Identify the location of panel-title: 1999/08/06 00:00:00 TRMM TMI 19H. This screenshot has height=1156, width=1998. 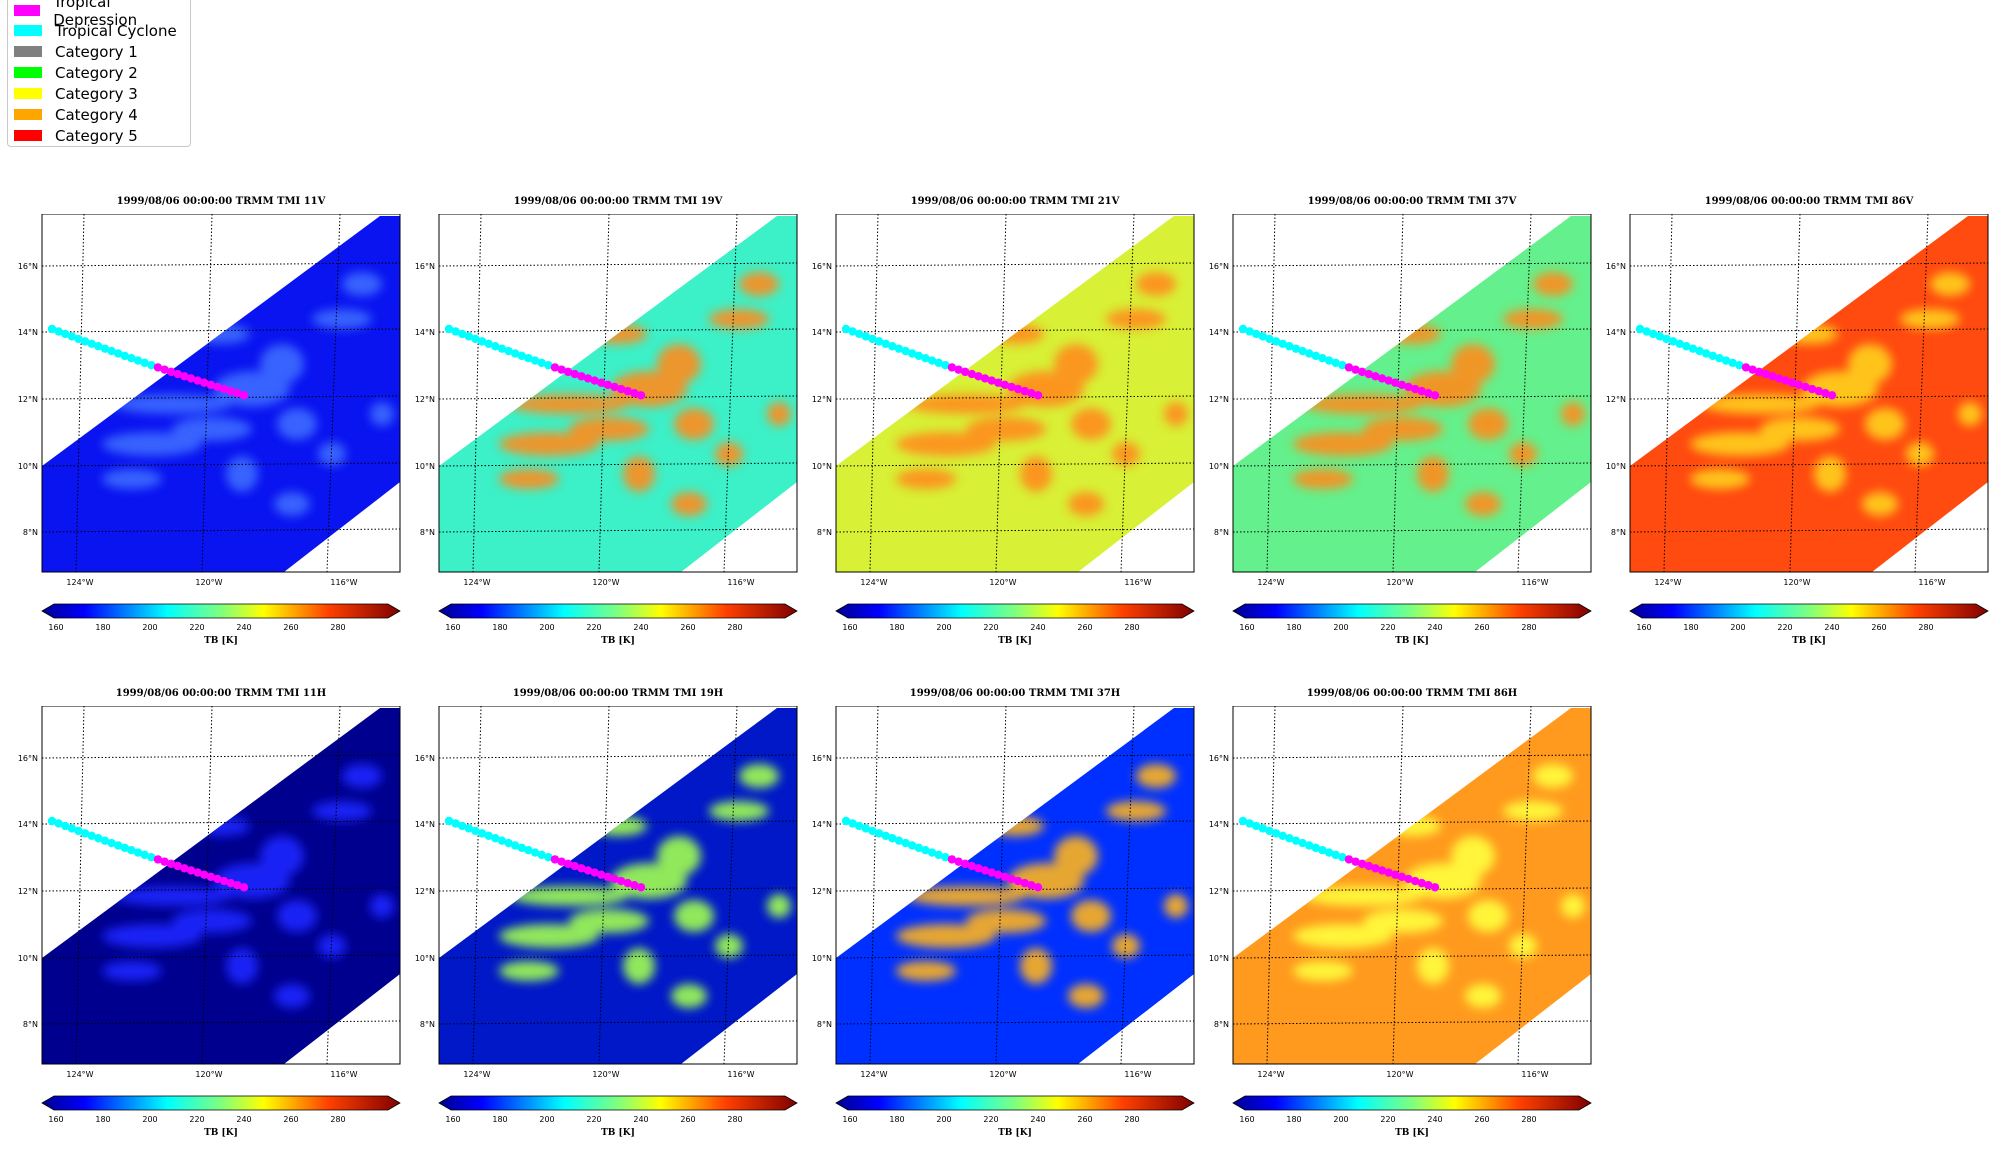
(618, 693).